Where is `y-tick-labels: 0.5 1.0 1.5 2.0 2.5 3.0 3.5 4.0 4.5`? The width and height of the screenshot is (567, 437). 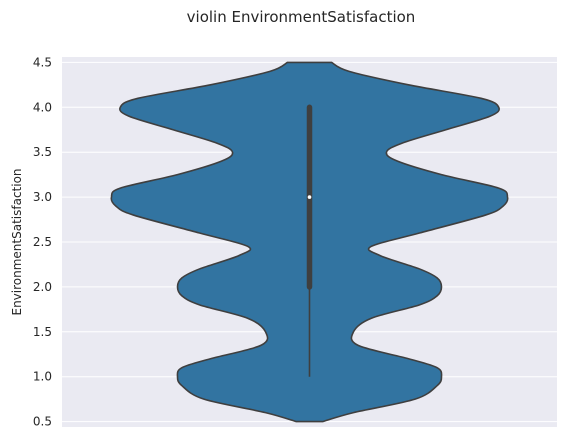
y-tick-labels: 0.5 1.0 1.5 2.0 2.5 3.0 3.5 4.0 4.5 is located at coordinates (42, 241).